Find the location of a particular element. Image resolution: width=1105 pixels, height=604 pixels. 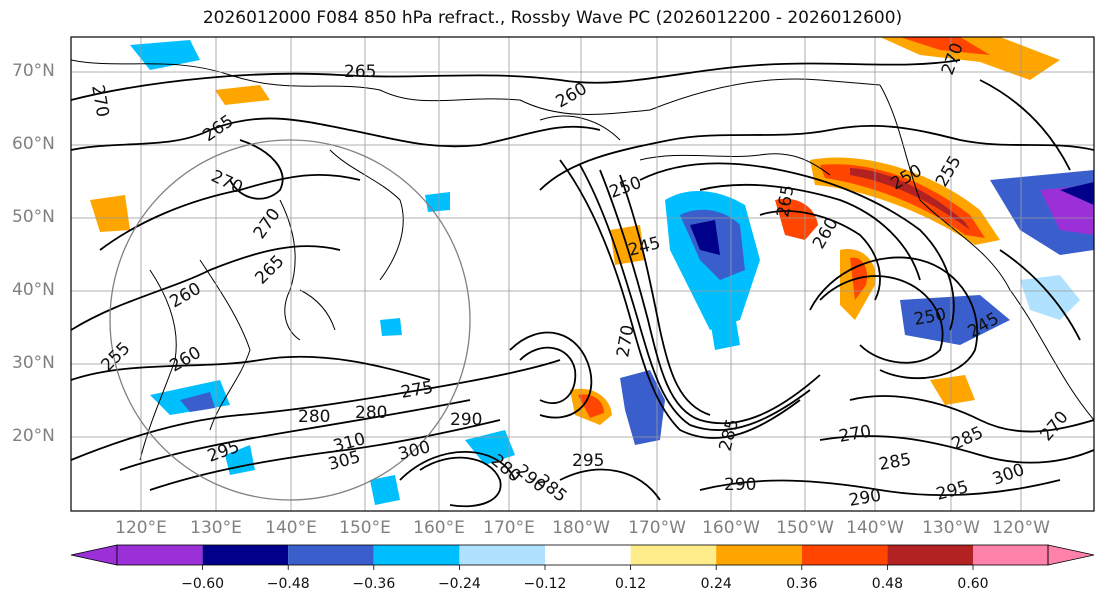

latitude-label: 20°N is located at coordinates (33, 436).